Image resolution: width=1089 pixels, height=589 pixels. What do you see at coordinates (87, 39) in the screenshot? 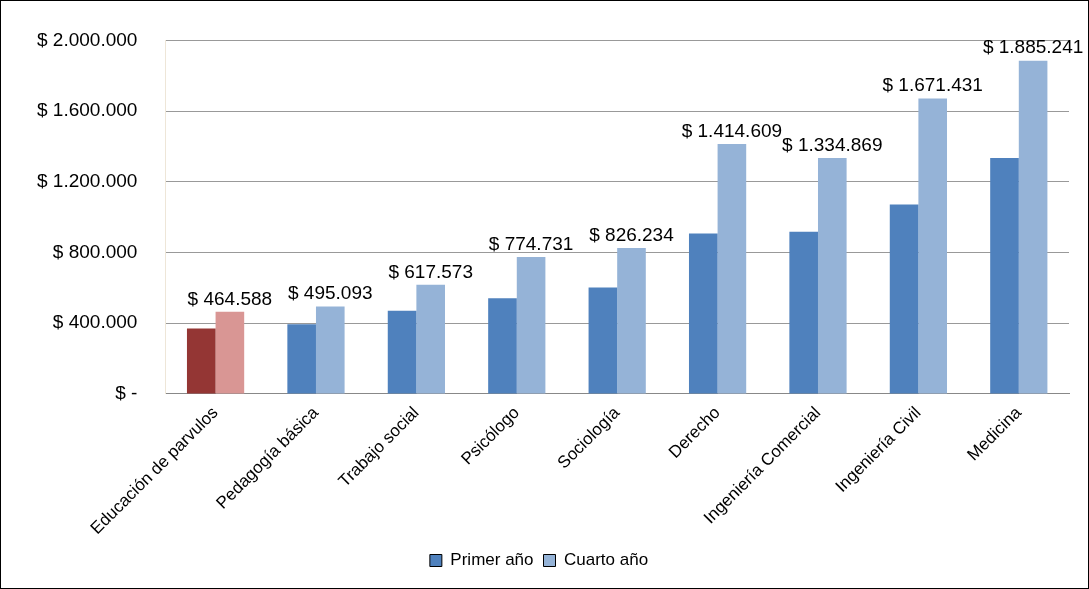
I see `y-tick-label: $ 2.000.000` at bounding box center [87, 39].